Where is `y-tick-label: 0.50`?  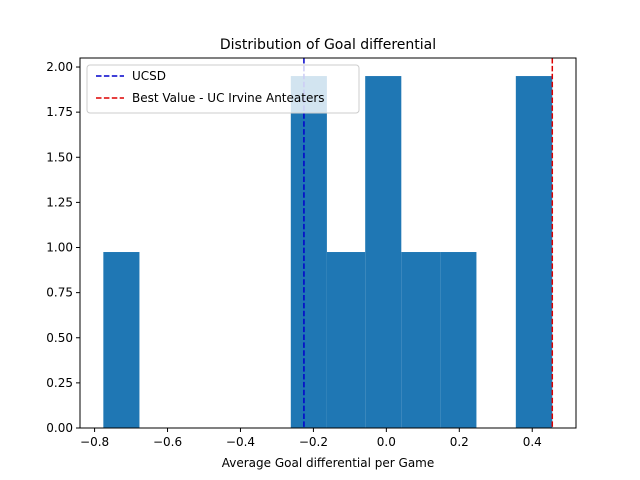
y-tick-label: 0.50 is located at coordinates (59, 338).